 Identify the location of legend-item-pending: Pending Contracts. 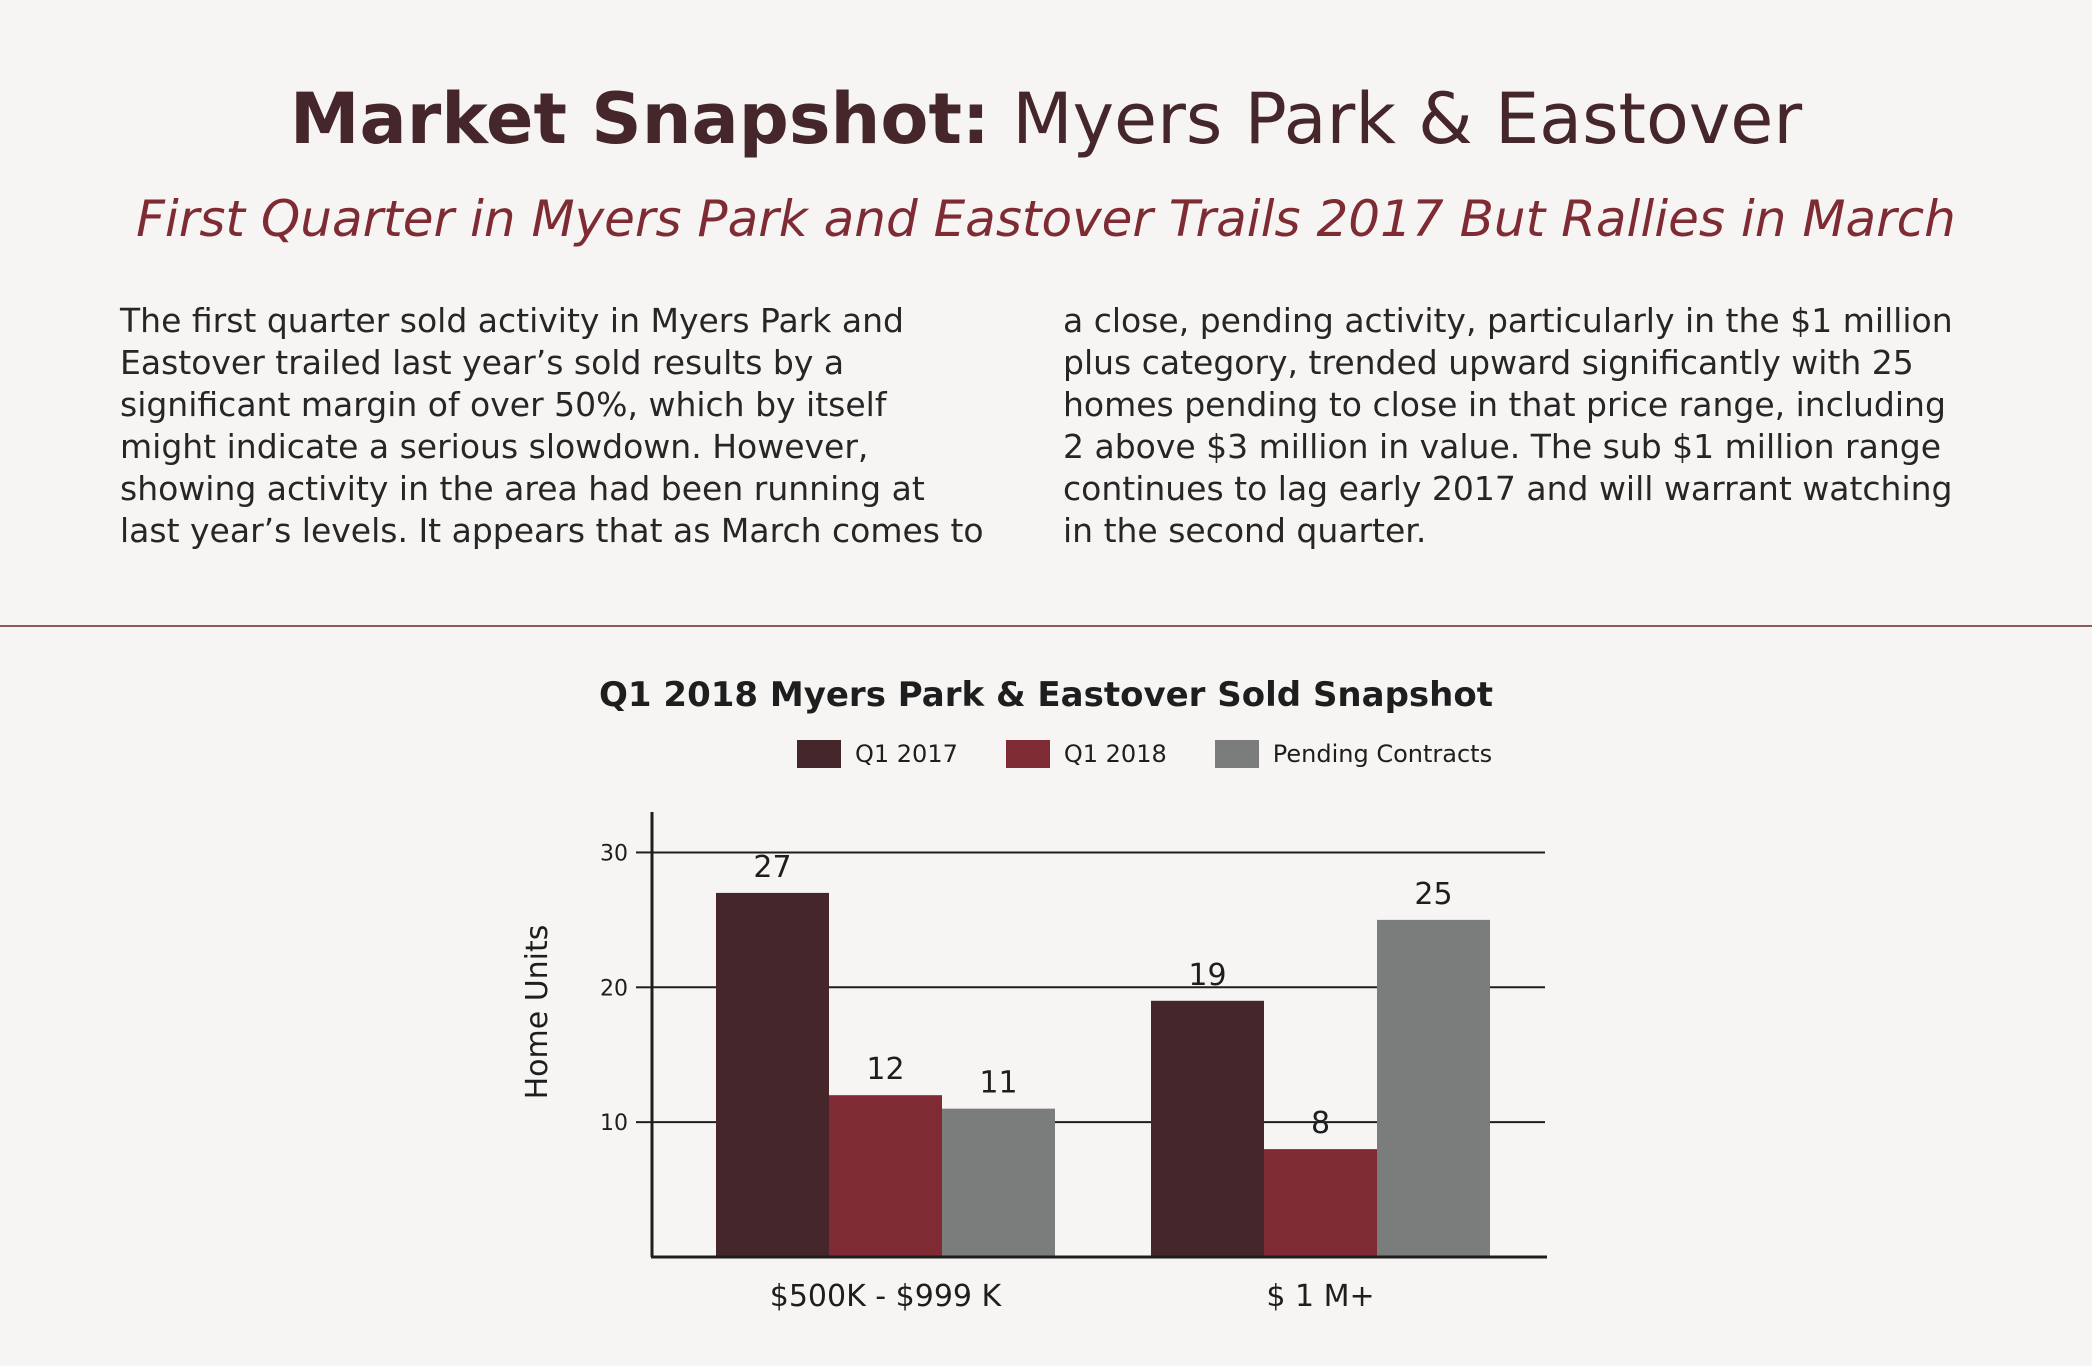
(1353, 754).